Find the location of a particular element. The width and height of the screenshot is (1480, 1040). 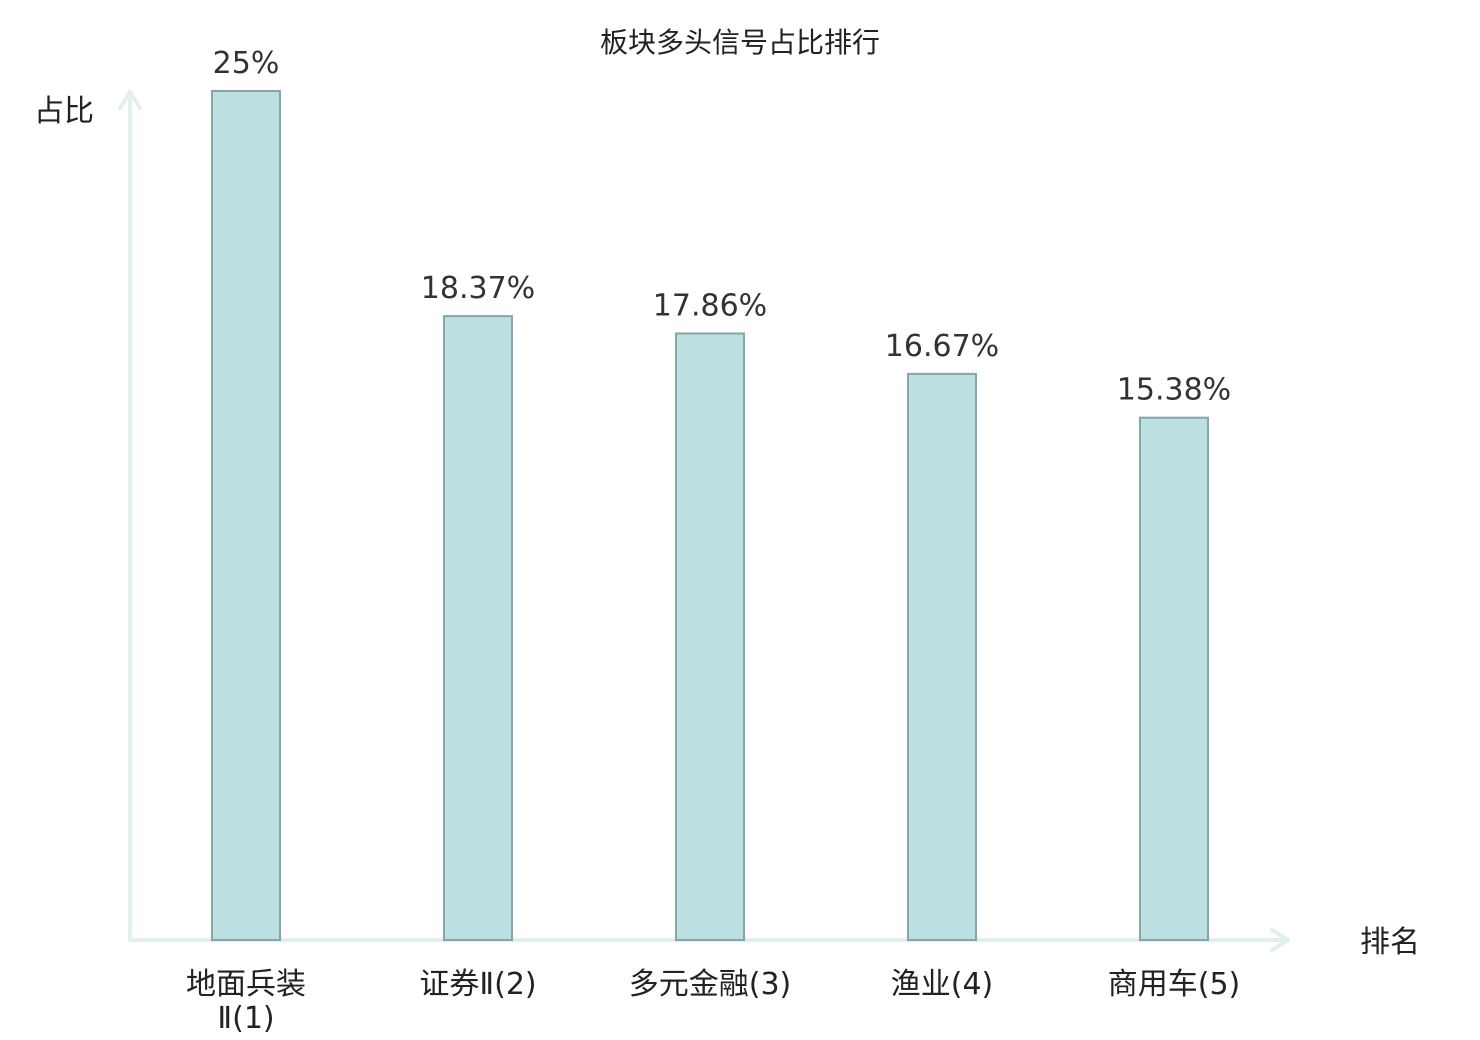

x-axis-arrow-icon is located at coordinates (1280, 940).